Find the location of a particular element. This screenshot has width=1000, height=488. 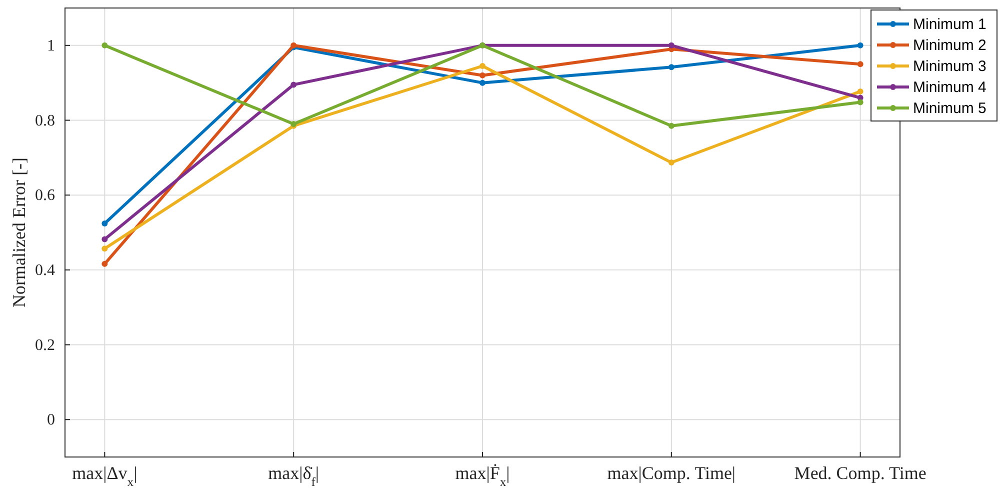

y-tick-label: 0.4 is located at coordinates (45, 271).